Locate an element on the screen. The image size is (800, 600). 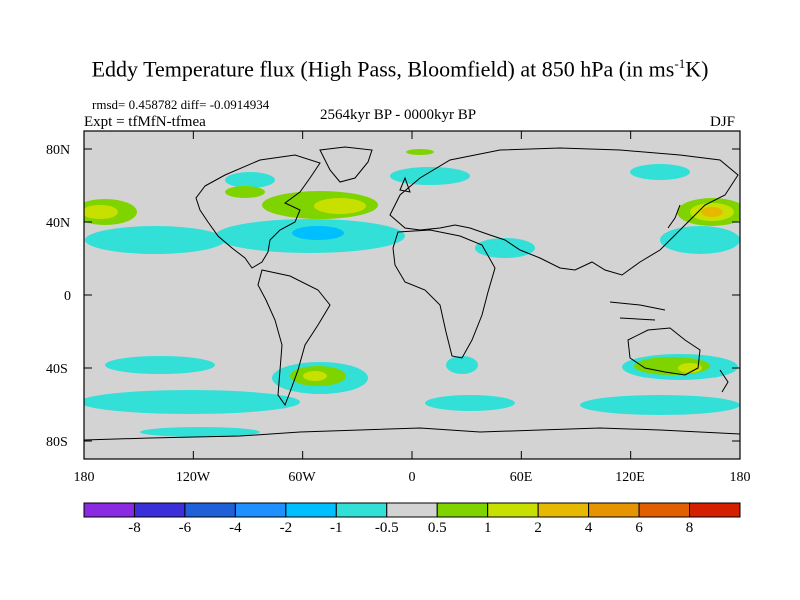
field-cyan-npacific is located at coordinates (155, 240).